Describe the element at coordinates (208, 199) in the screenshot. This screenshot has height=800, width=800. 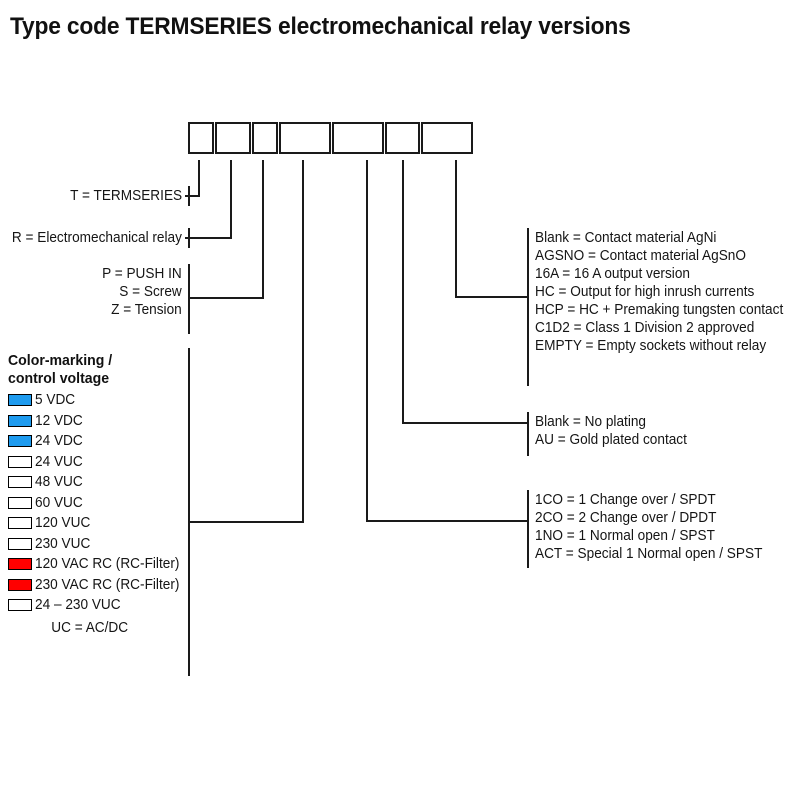
I see `leader-relay-type` at that location.